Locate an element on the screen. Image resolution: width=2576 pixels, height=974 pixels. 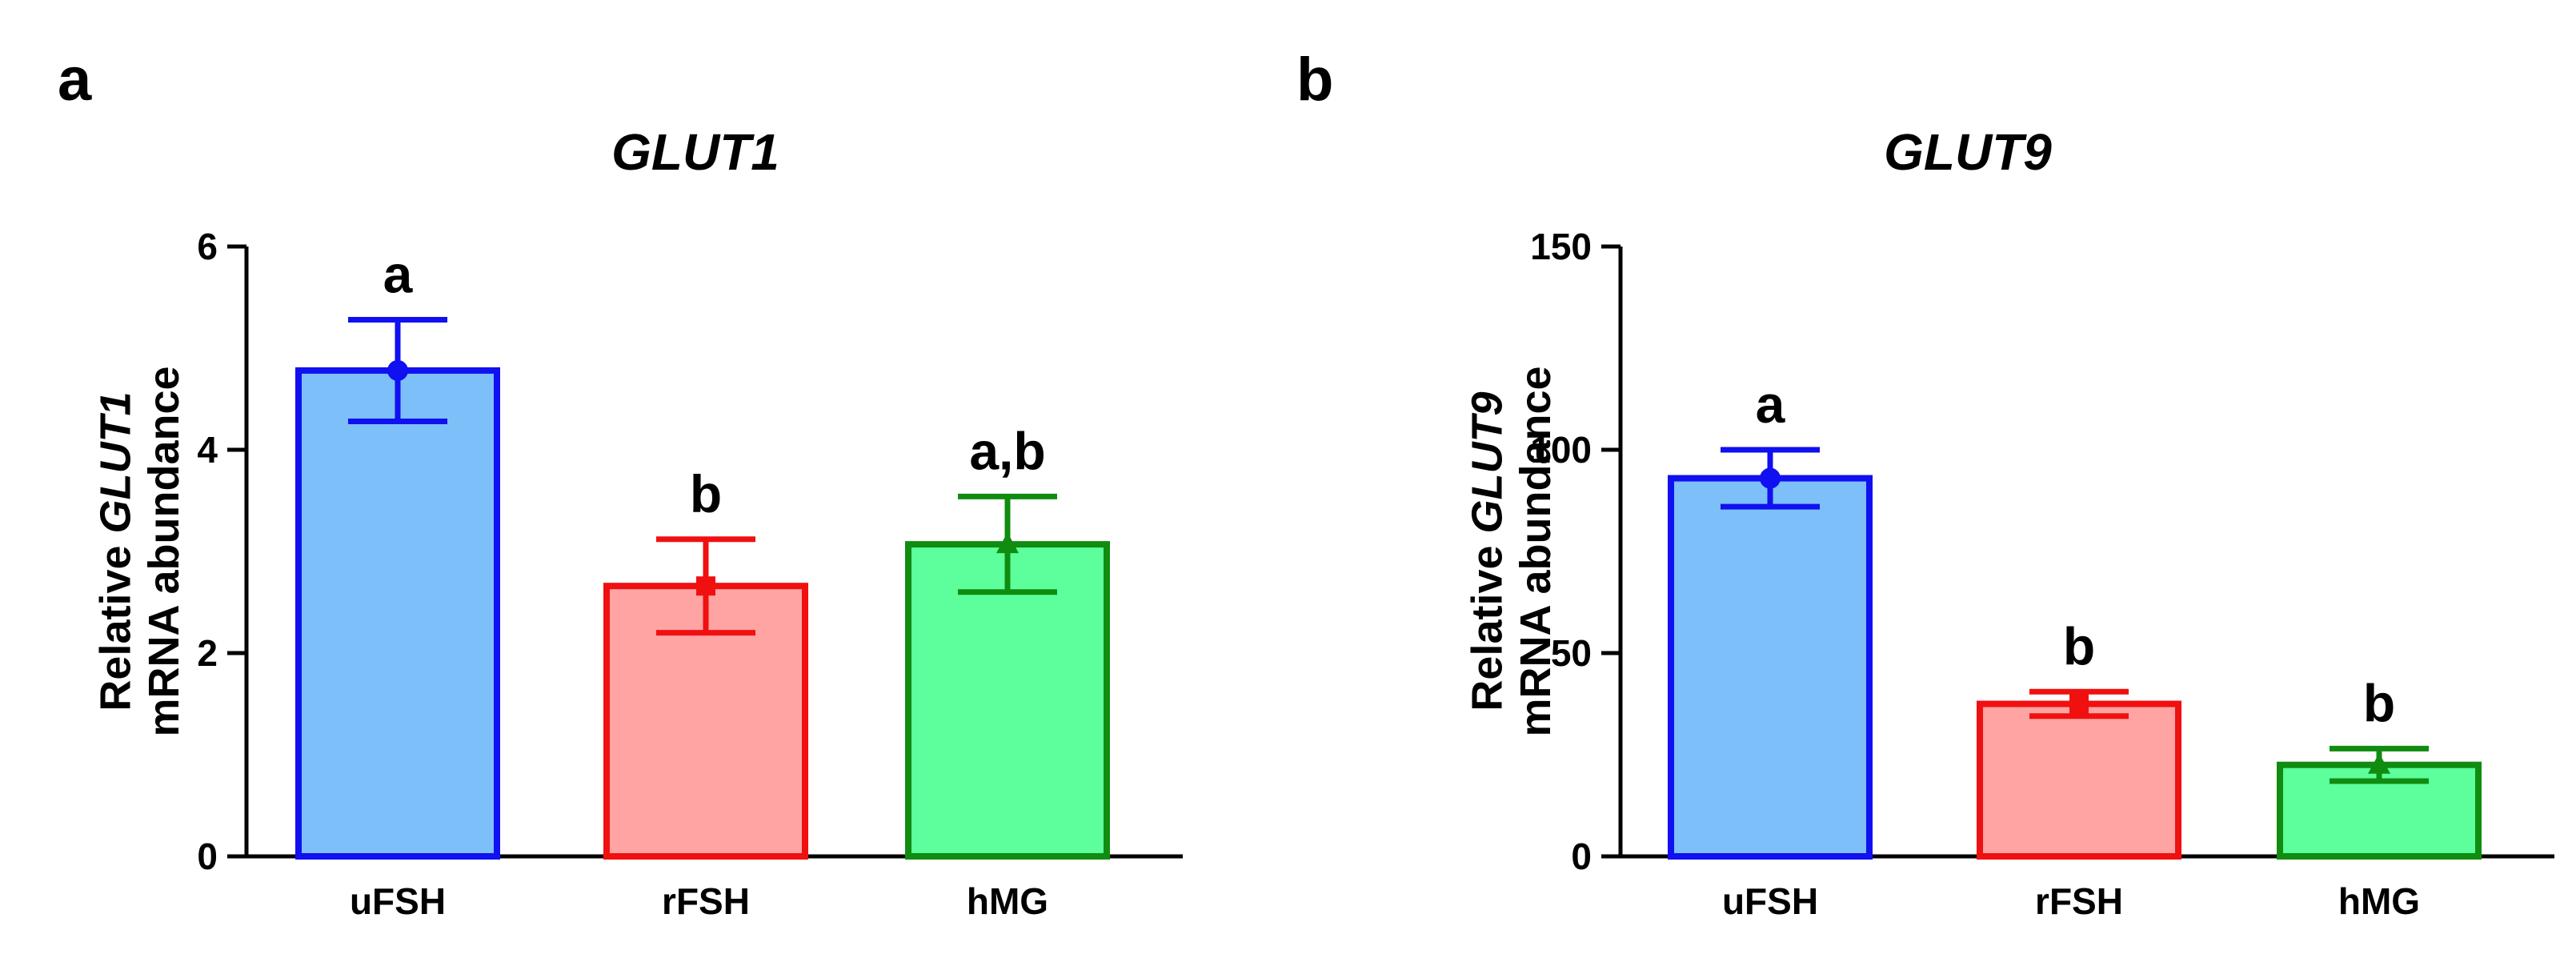
y-tick-label: 2 is located at coordinates (207, 653).